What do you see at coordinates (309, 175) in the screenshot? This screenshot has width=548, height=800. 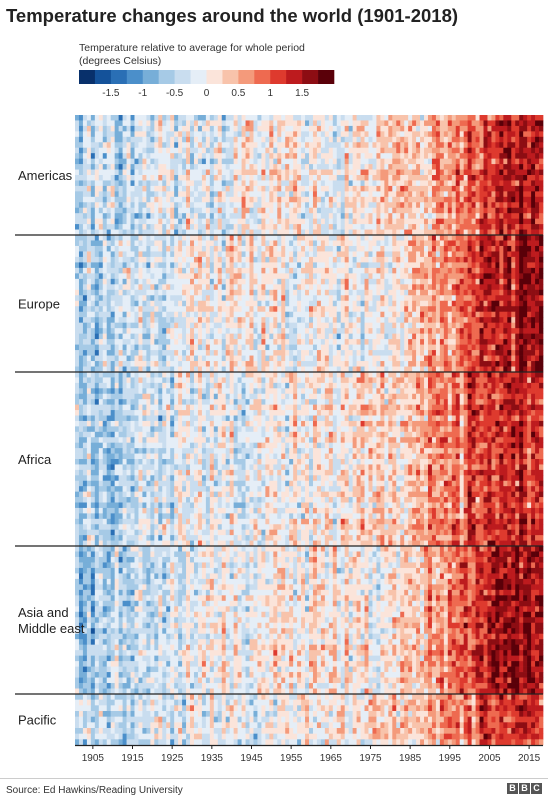 I see `heatmap-region` at bounding box center [309, 175].